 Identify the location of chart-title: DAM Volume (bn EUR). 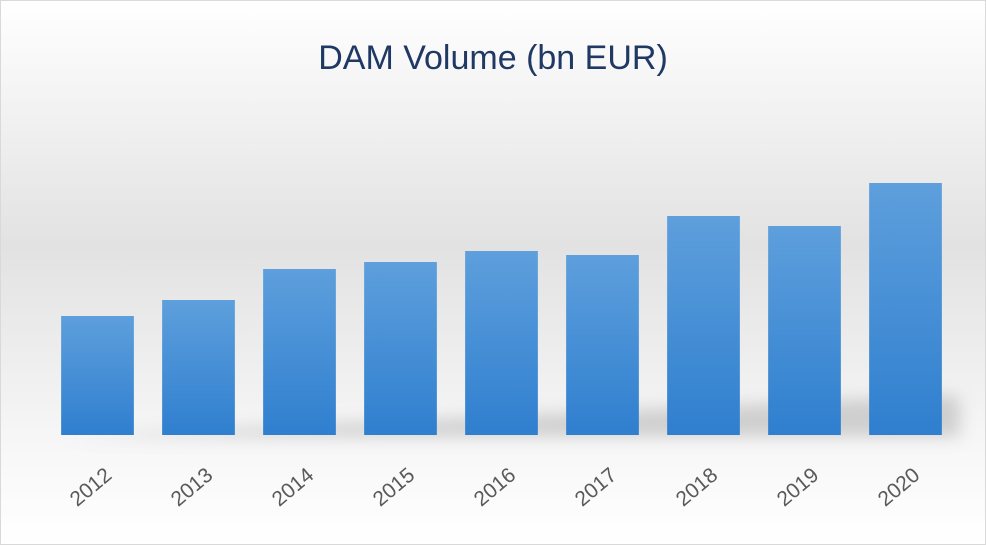
(493, 58).